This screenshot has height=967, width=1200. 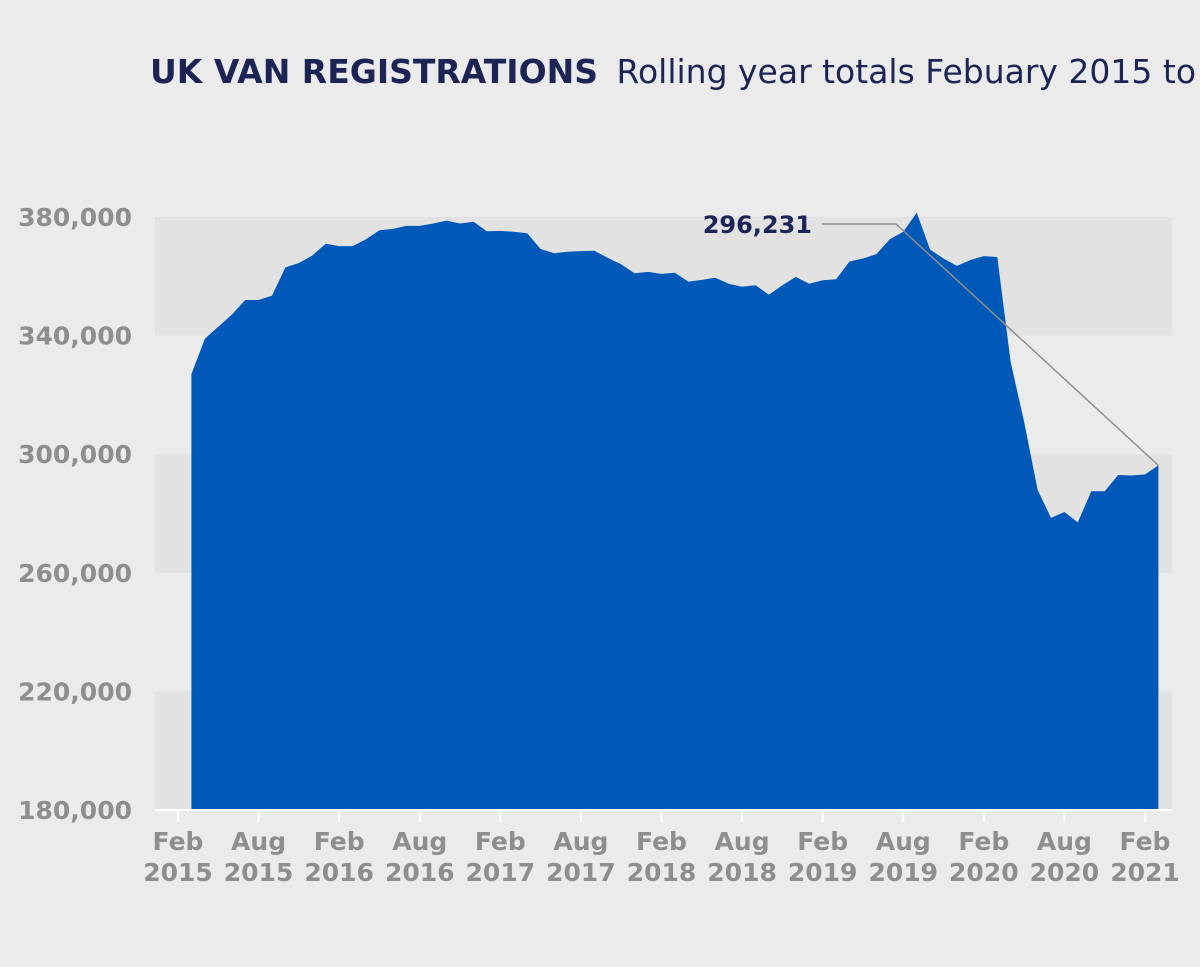 I want to click on chart-subtitle: Rolling year totals Febuary 2015 to date, so click(x=908, y=71).